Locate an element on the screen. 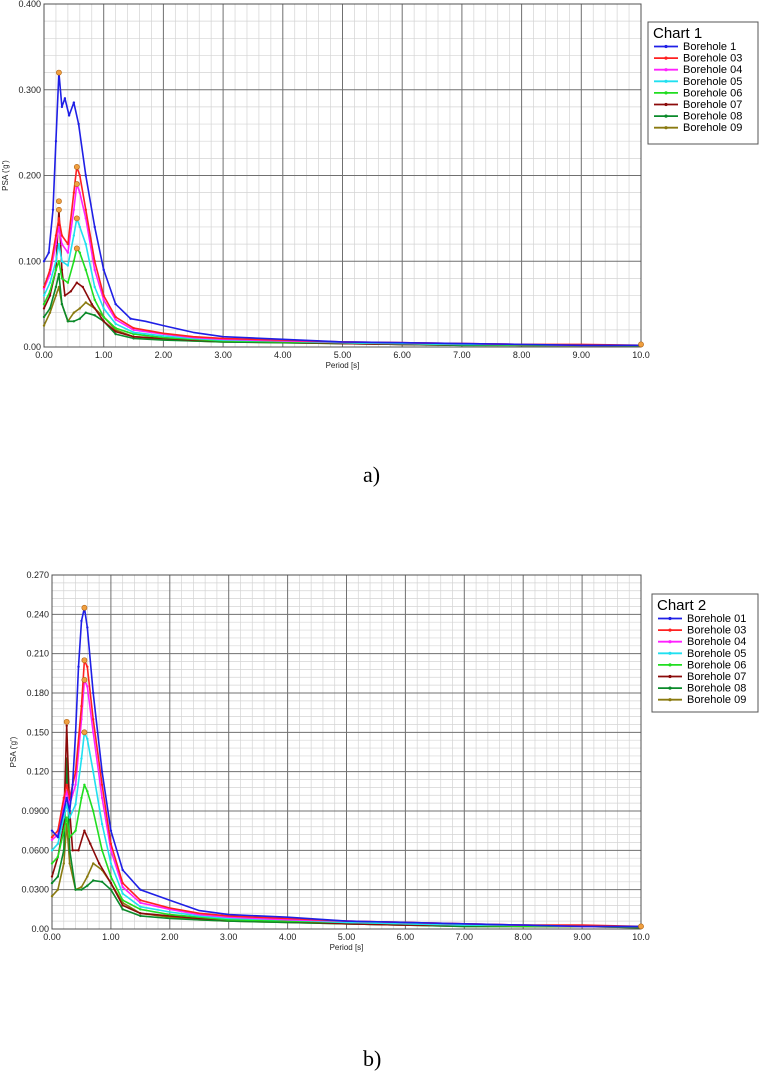 Image resolution: width=761 pixels, height=1072 pixels. chart-1-y-tick-label: 0.100 is located at coordinates (29, 261).